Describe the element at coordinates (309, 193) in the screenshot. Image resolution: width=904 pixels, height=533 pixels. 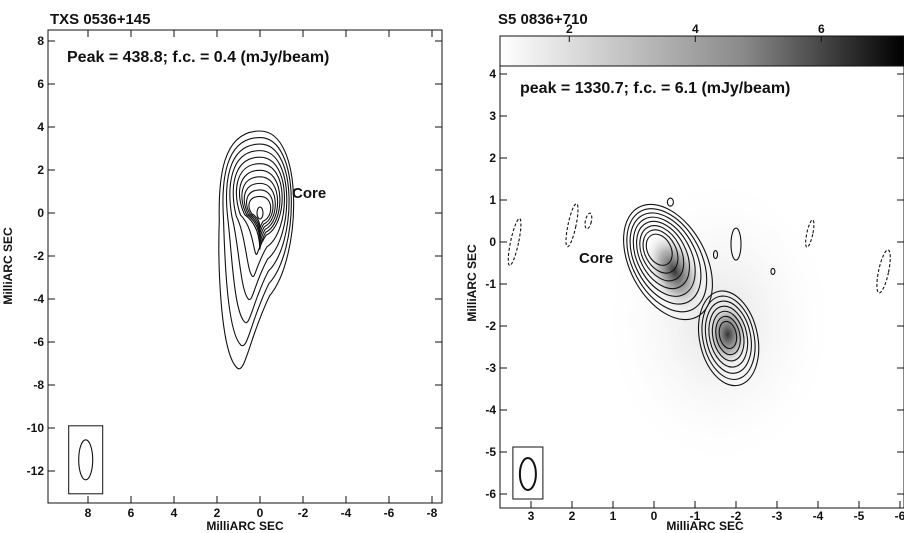
I see `left-core-label: Core` at that location.